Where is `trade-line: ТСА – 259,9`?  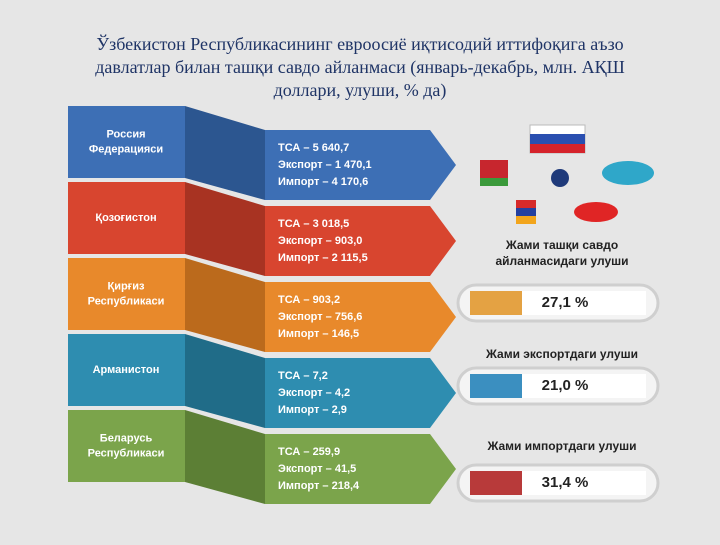 trade-line: ТСА – 259,9 is located at coordinates (309, 452).